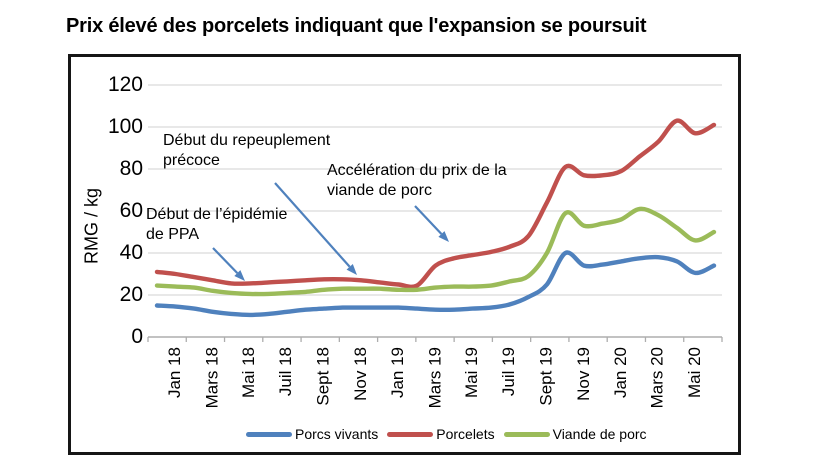 This screenshot has height=462, width=820. I want to click on y-tick-label-20: 20, so click(131, 294).